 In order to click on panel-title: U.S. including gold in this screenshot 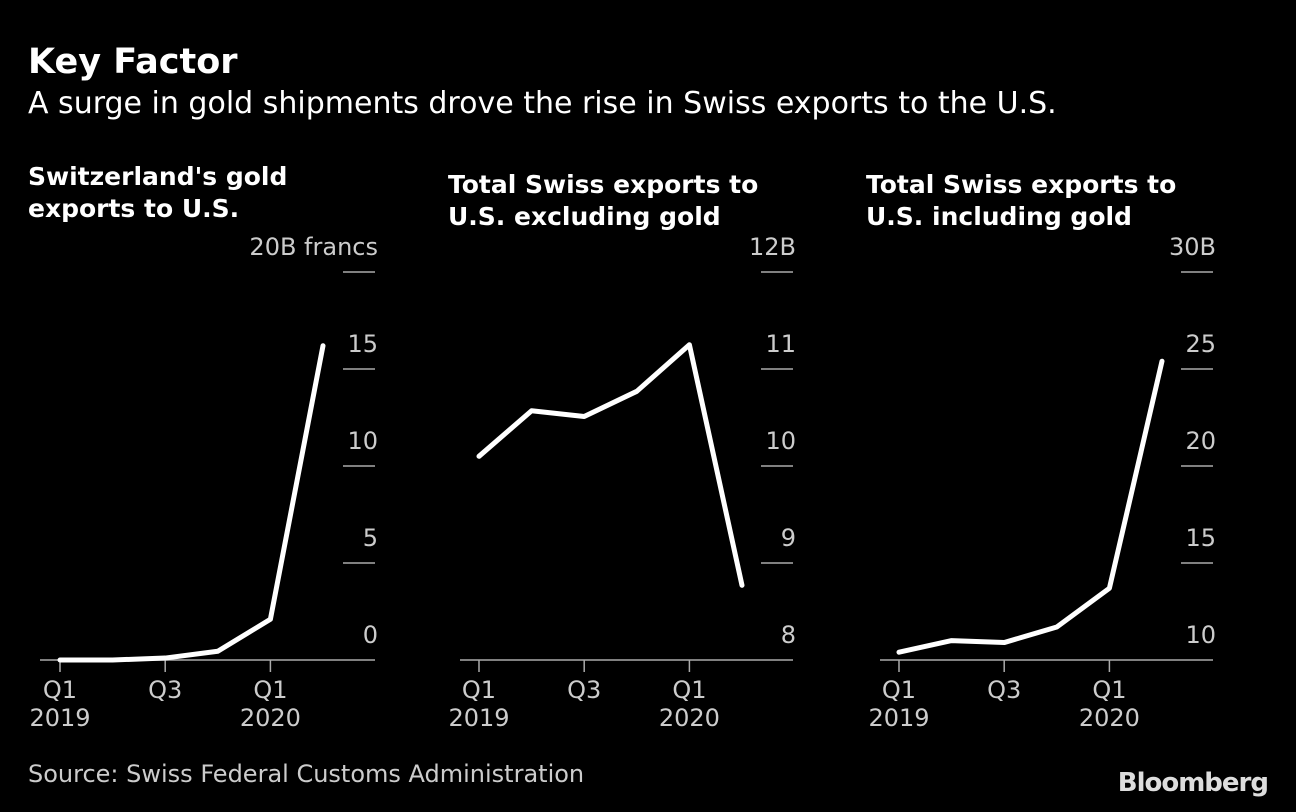, I will do `click(999, 216)`.